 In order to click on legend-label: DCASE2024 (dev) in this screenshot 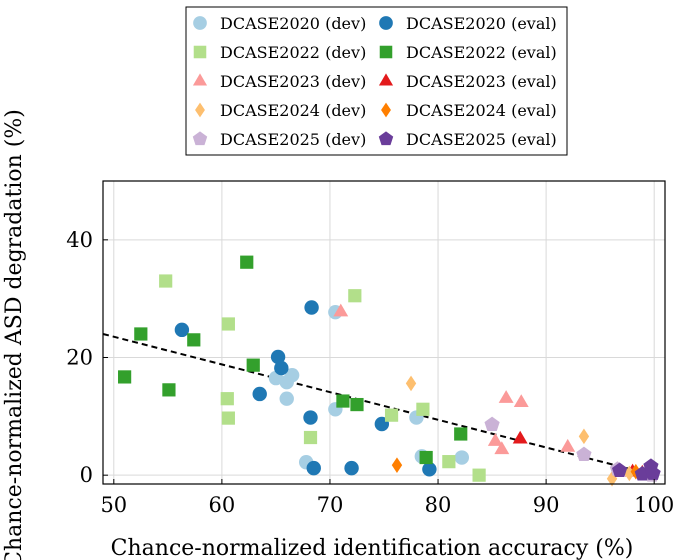, I will do `click(293, 110)`.